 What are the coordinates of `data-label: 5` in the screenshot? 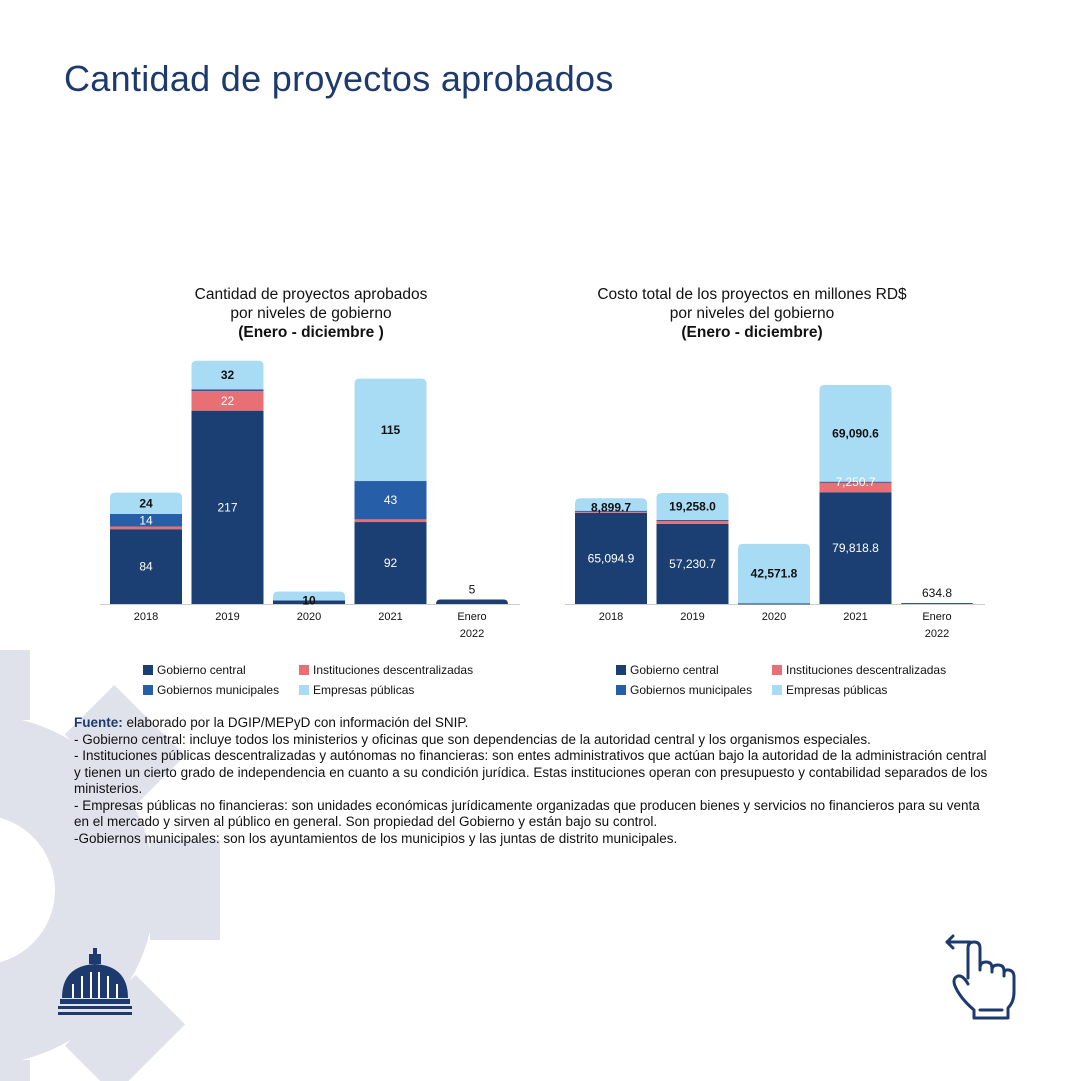 It's located at (472, 590).